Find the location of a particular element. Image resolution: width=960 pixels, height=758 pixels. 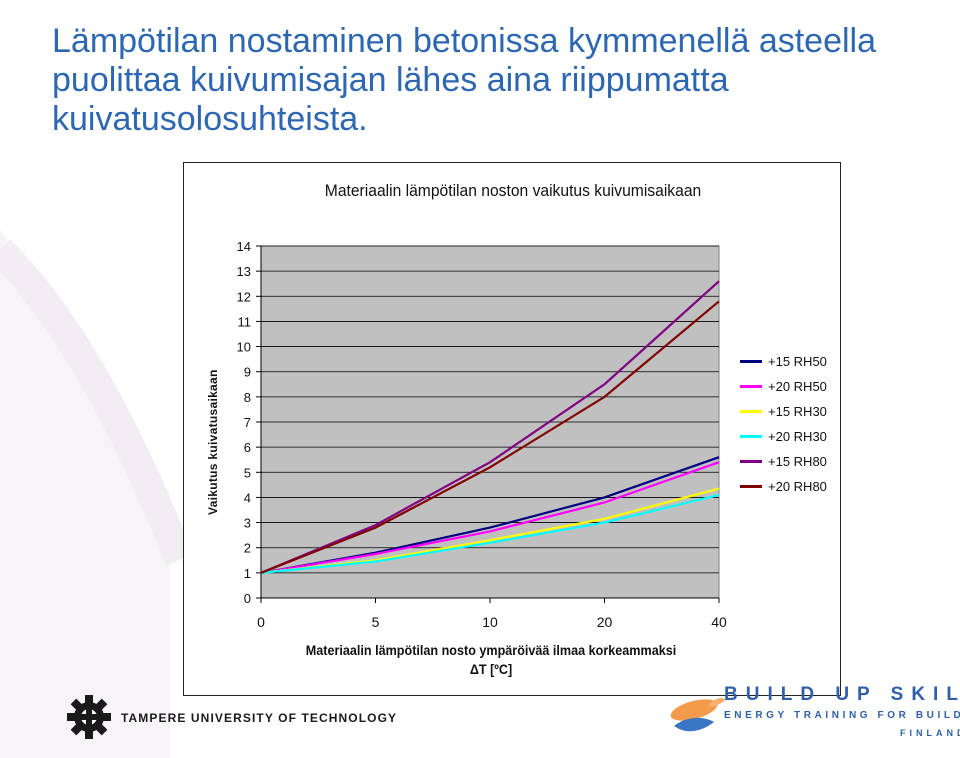

y-tick-label: 4 is located at coordinates (247, 497).